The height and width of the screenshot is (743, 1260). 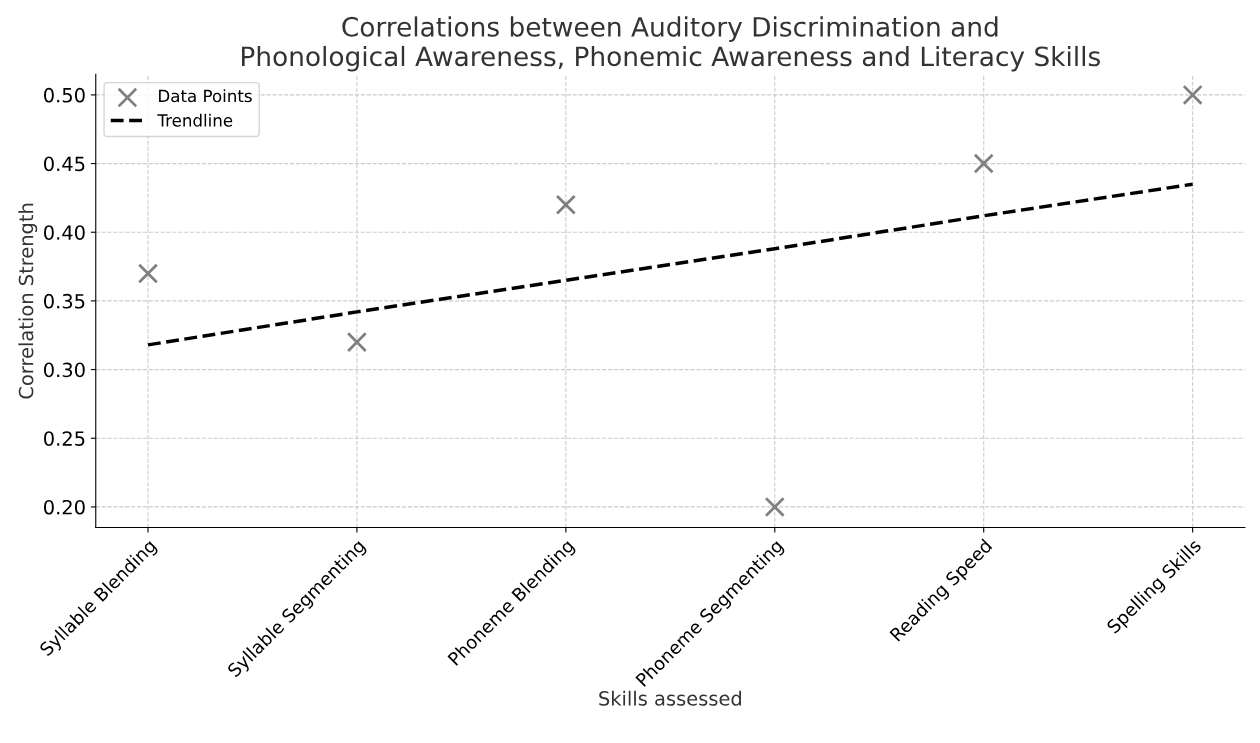 What do you see at coordinates (28, 301) in the screenshot?
I see `y-axis-title: Correlation Strength` at bounding box center [28, 301].